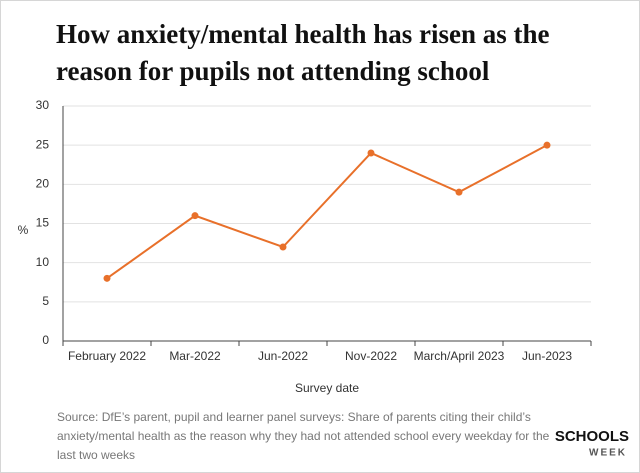  What do you see at coordinates (43, 223) in the screenshot?
I see `y-tick-label: 15` at bounding box center [43, 223].